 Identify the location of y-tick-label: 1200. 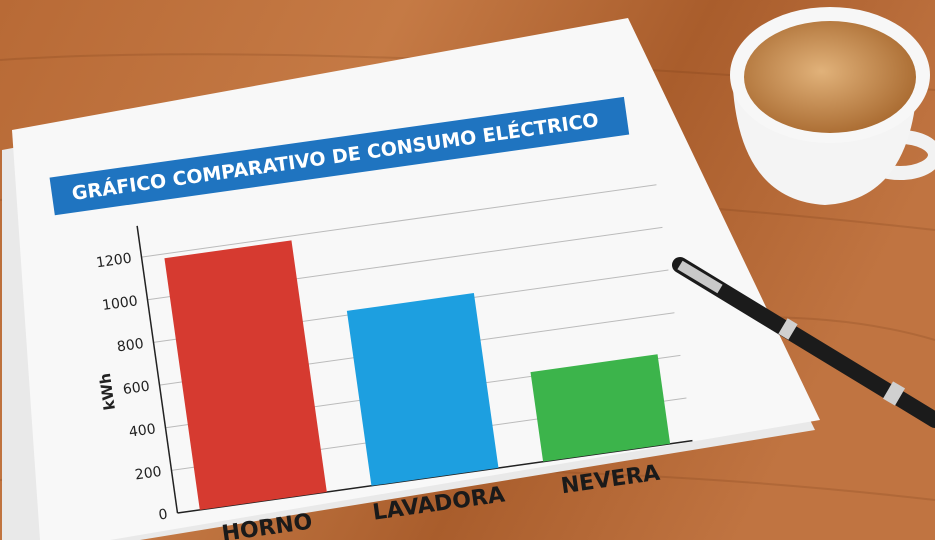
(114, 261).